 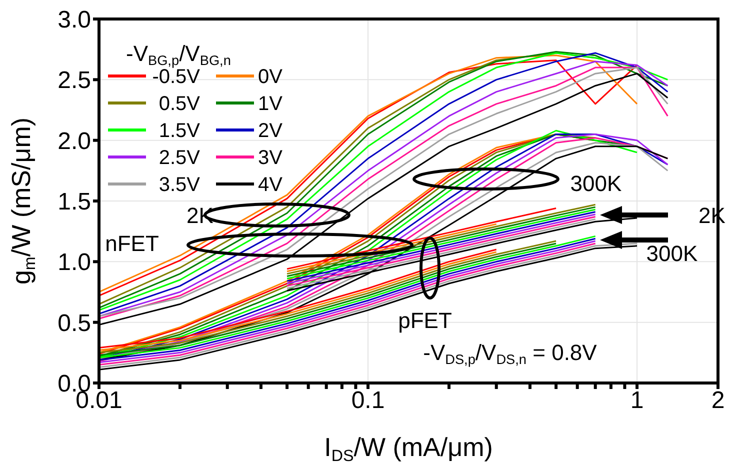 What do you see at coordinates (132, 243) in the screenshot?
I see `annotation: nFET` at bounding box center [132, 243].